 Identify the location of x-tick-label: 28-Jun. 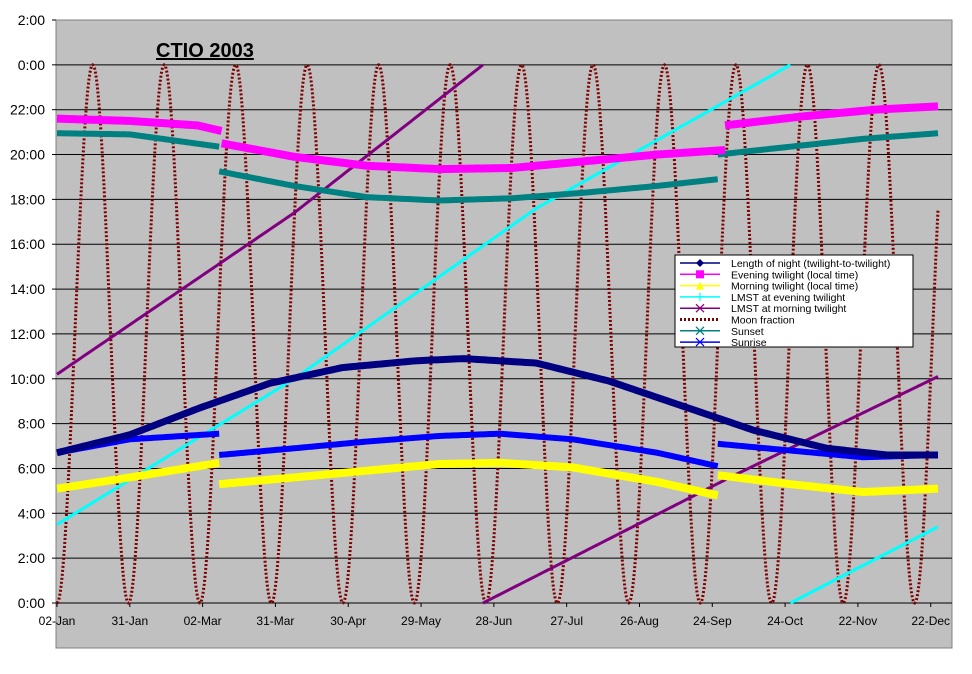
(494, 621).